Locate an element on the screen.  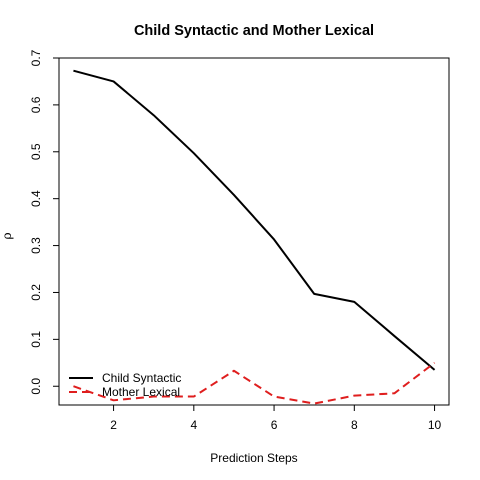
y-tick-label: 0.0 is located at coordinates (36, 386).